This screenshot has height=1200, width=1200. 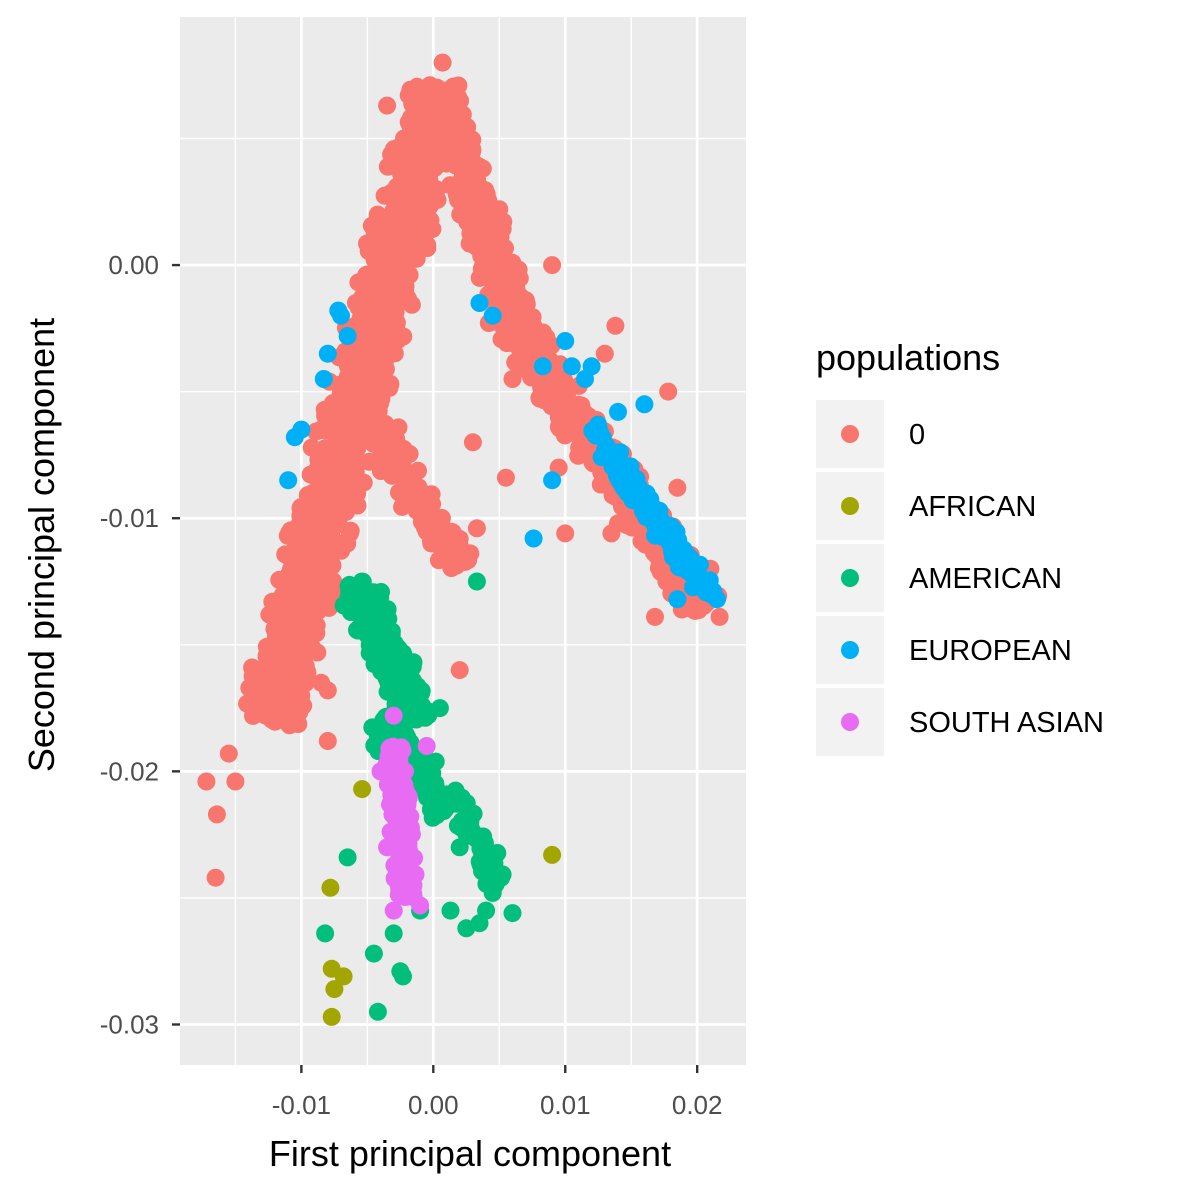 I want to click on legend-label: 0, so click(x=917, y=435).